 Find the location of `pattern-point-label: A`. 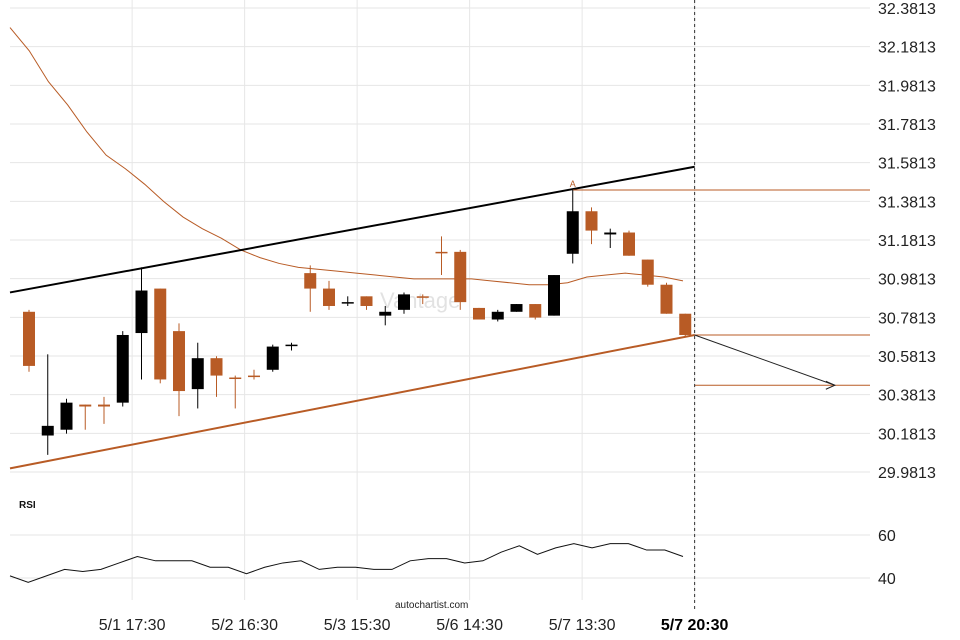

pattern-point-label: A is located at coordinates (573, 184).